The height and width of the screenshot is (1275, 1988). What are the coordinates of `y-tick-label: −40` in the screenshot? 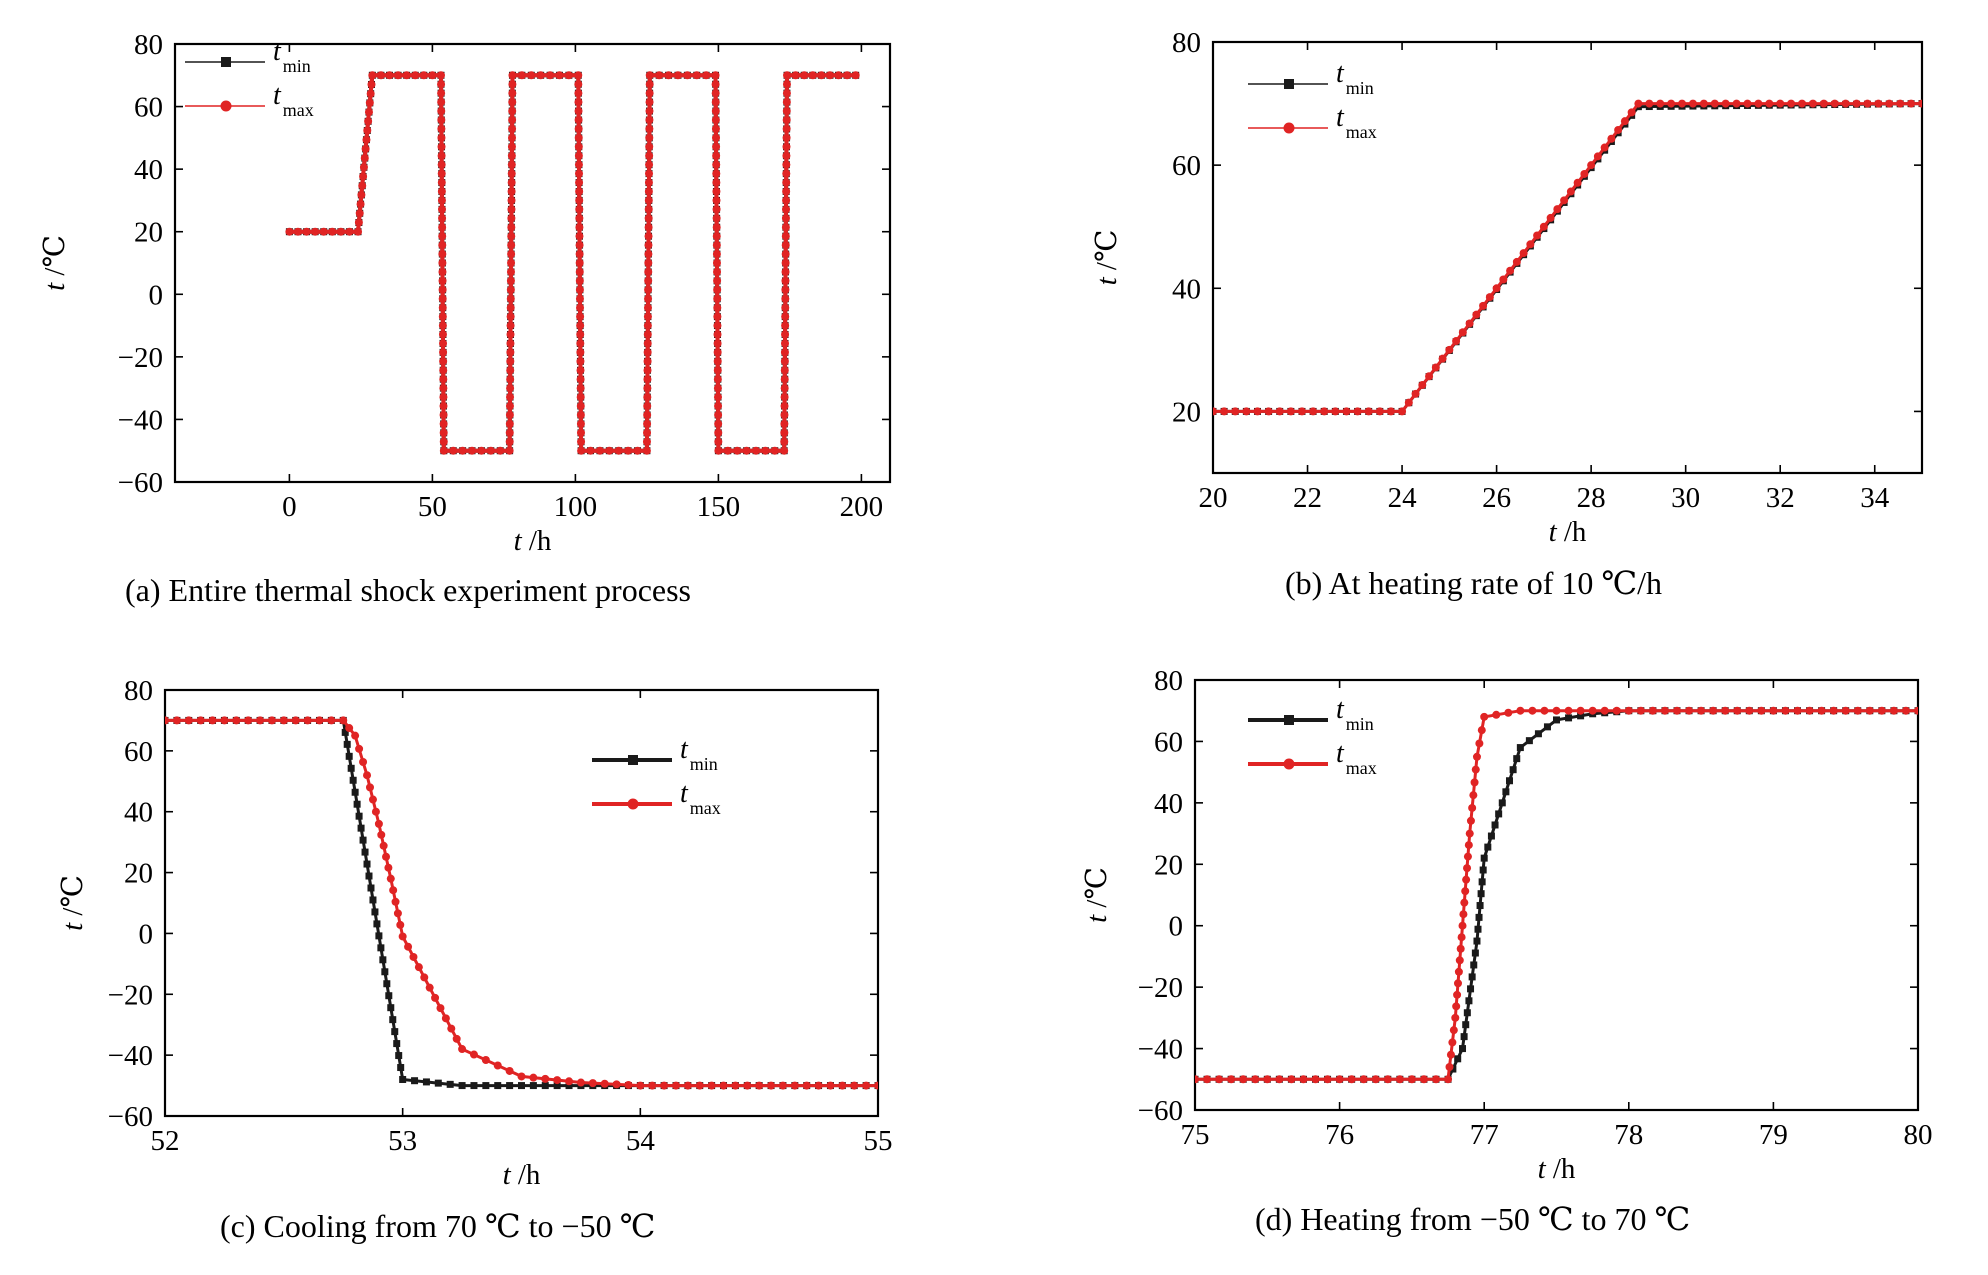 It's located at (130, 1056).